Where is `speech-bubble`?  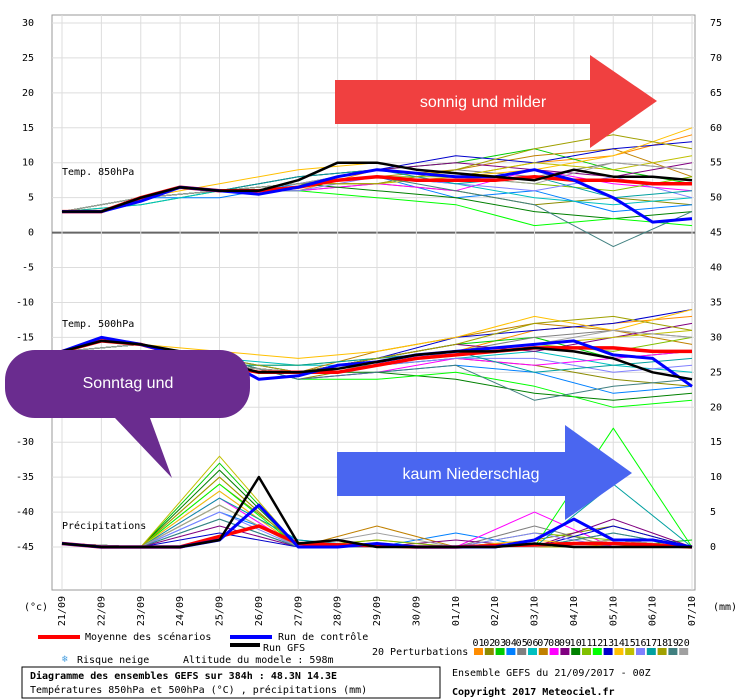 speech-bubble is located at coordinates (127, 414).